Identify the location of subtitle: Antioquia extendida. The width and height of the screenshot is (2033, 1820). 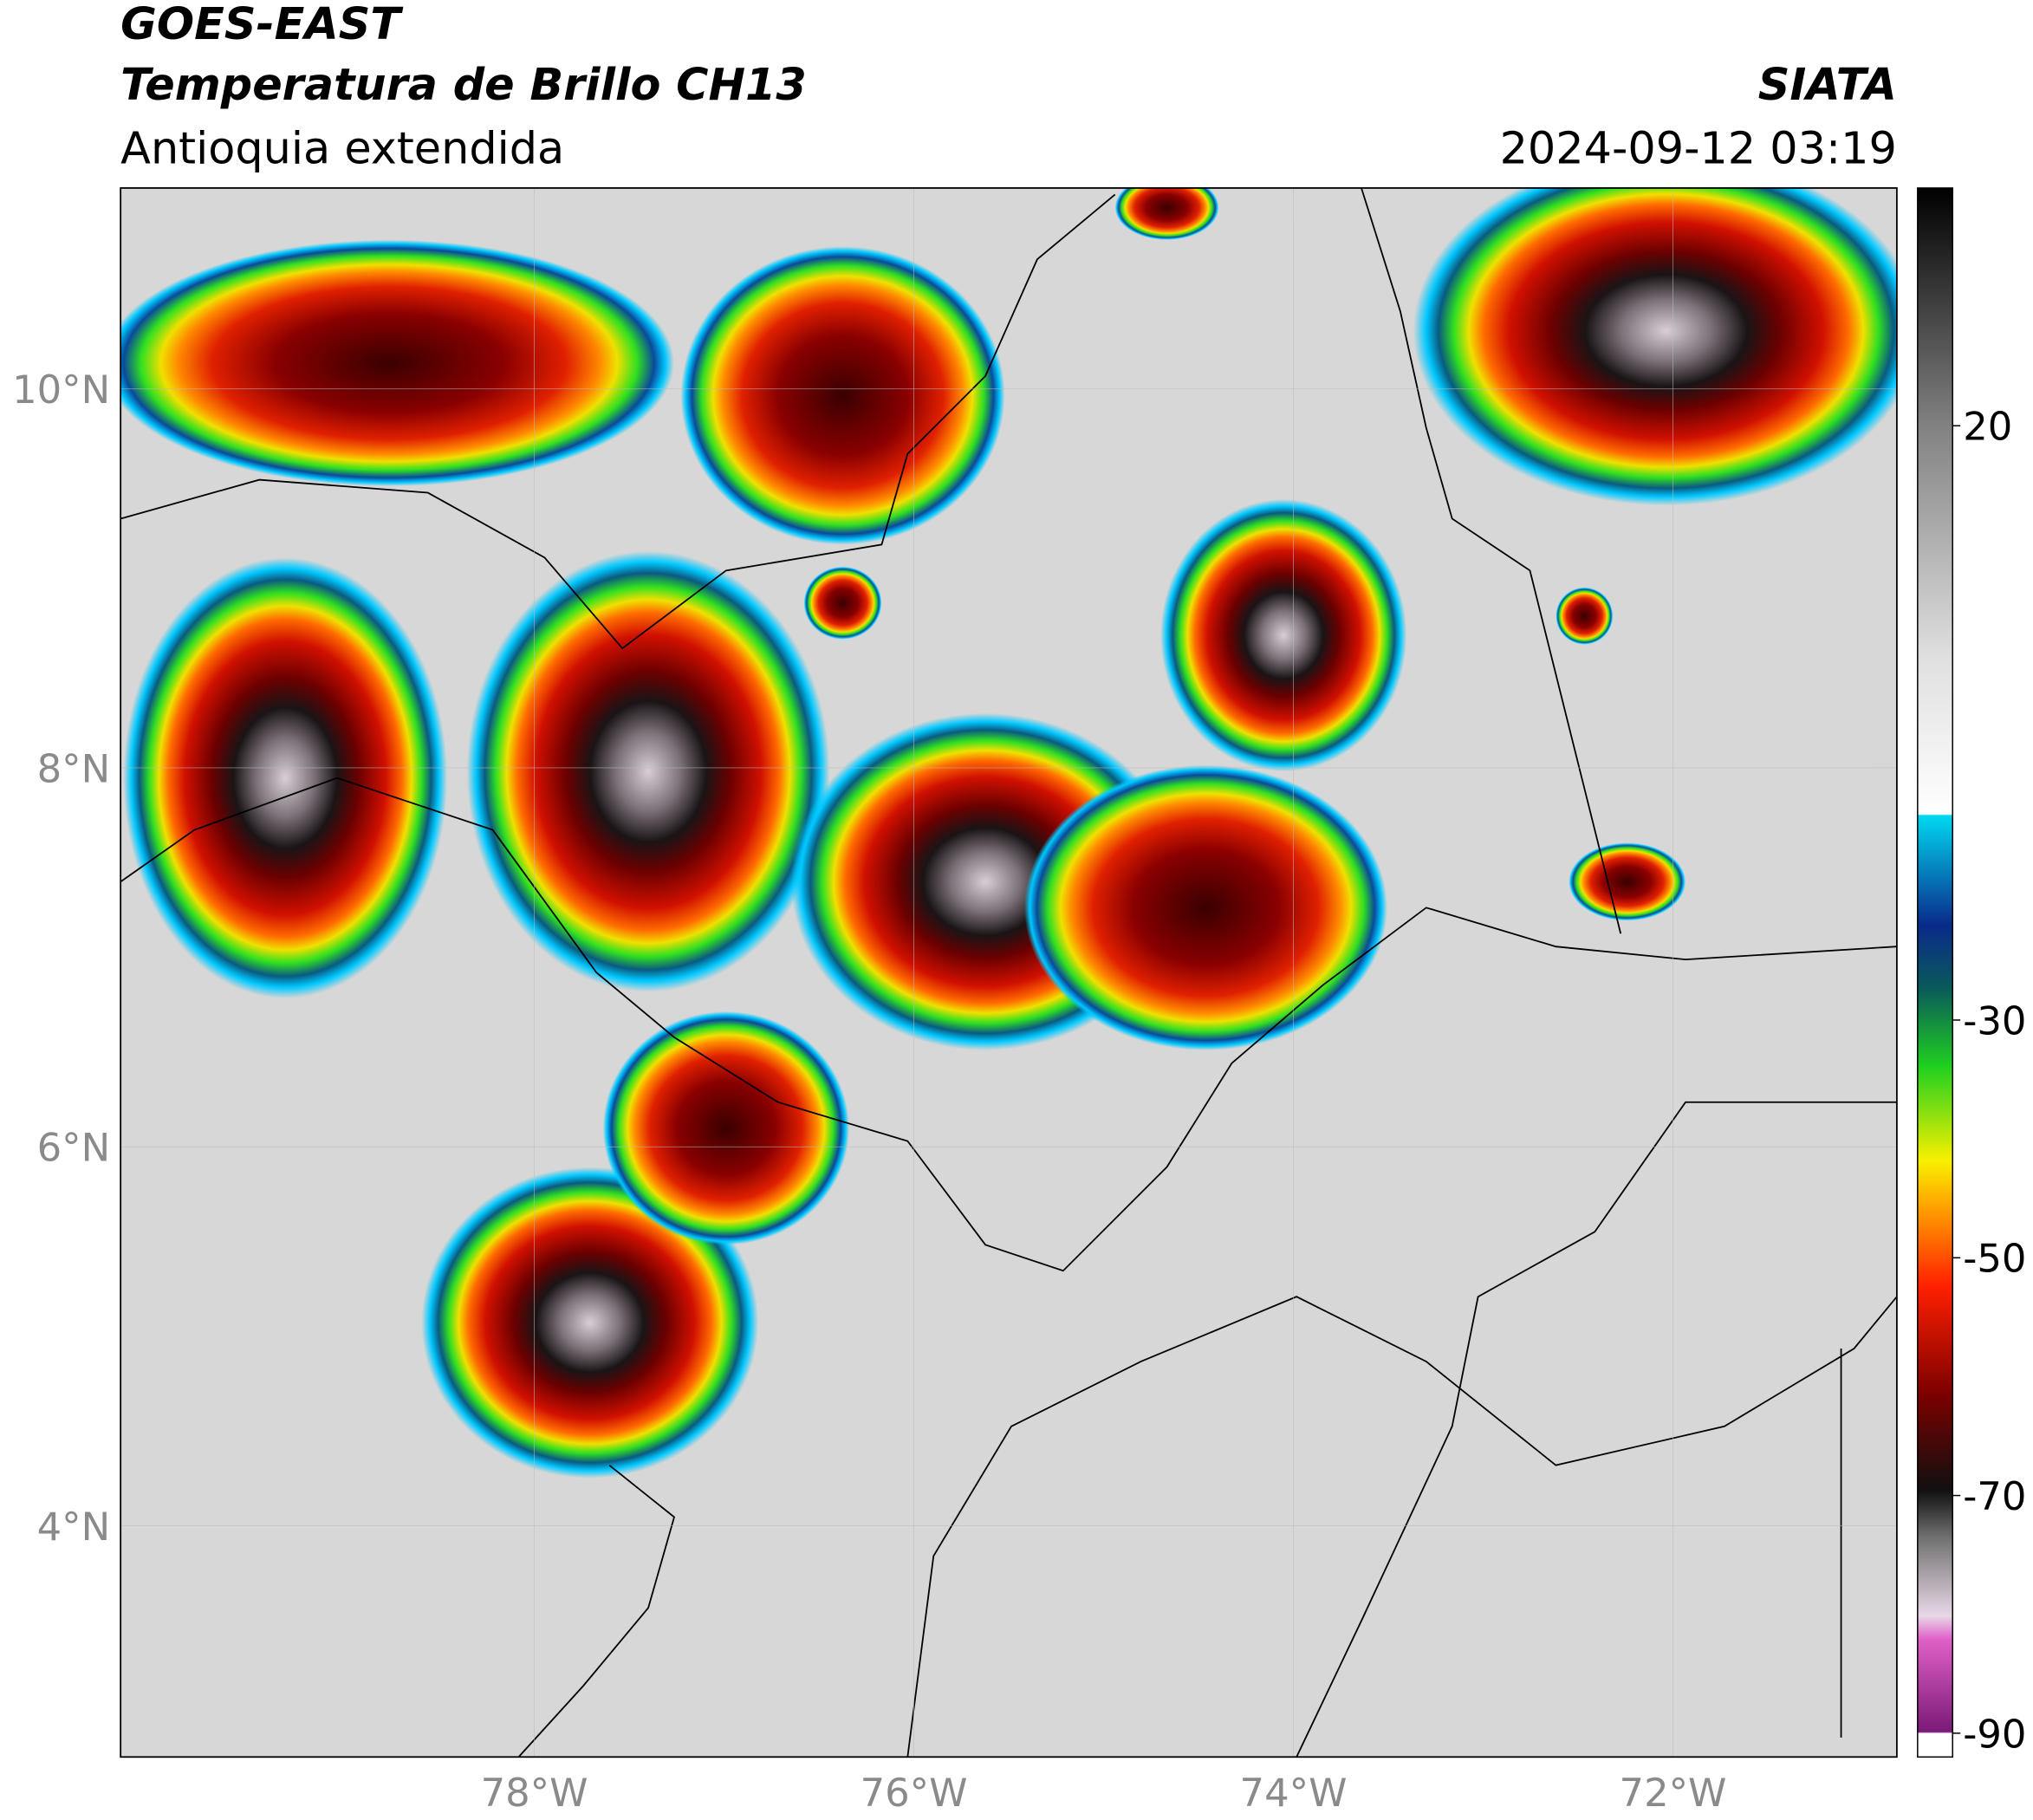
(342, 148).